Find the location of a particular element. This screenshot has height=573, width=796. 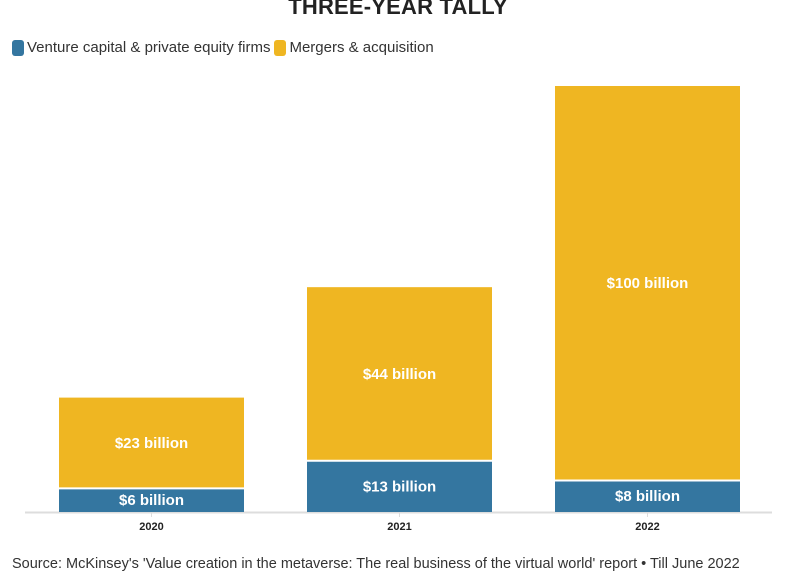

data-label-2021-series-0: $13 billion is located at coordinates (399, 486).